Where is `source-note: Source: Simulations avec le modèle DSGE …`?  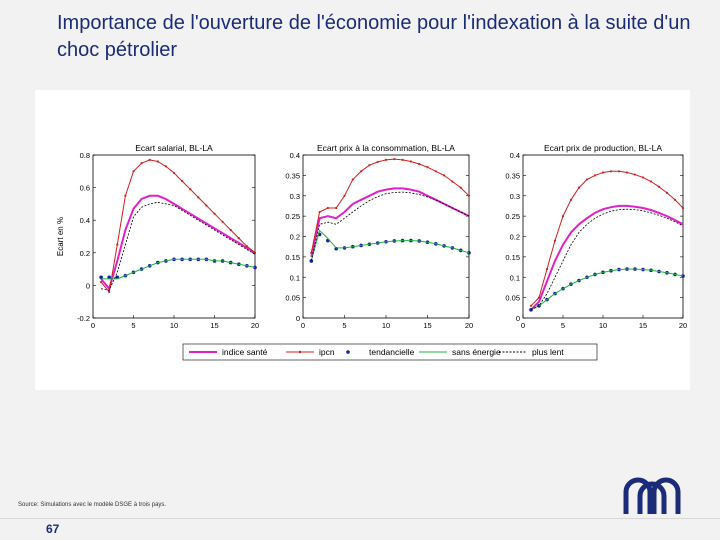 source-note: Source: Simulations avec le modèle DSGE … is located at coordinates (92, 505).